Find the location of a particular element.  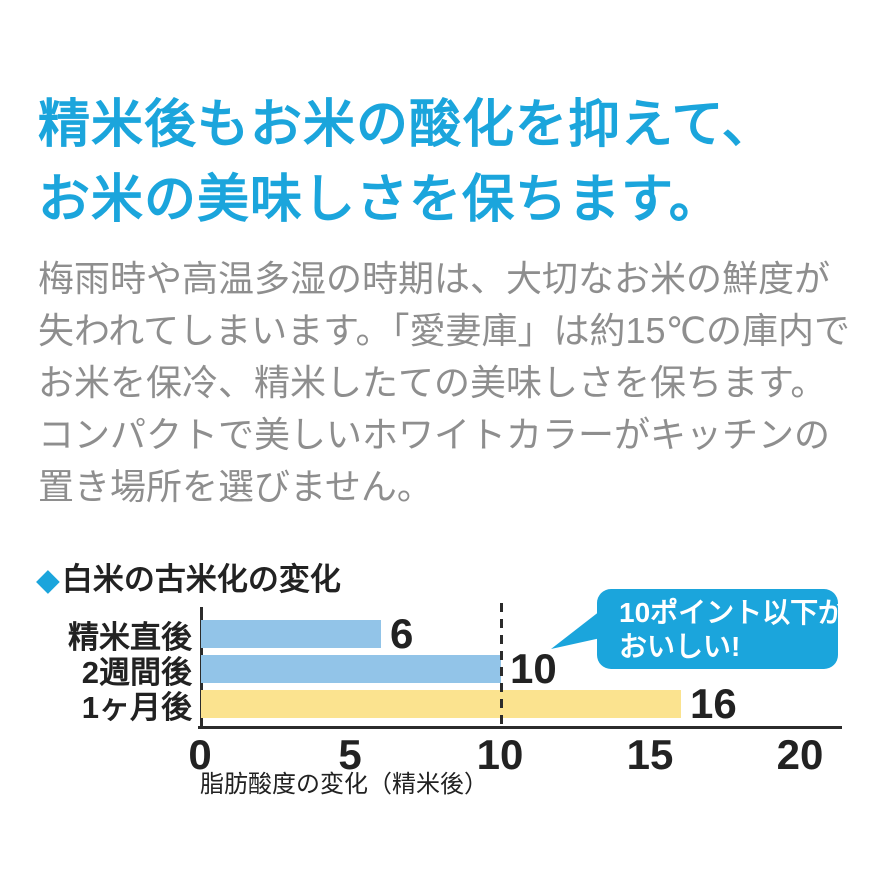

chart-title: ◆白米の古米化の変化 is located at coordinates (188, 576).